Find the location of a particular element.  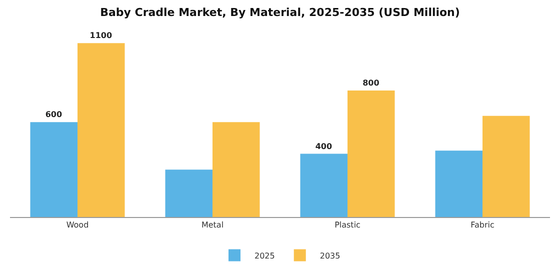

chart-title: Baby Cradle Market, By Material, 2025-2035 (USD Million) is located at coordinates (280, 13).